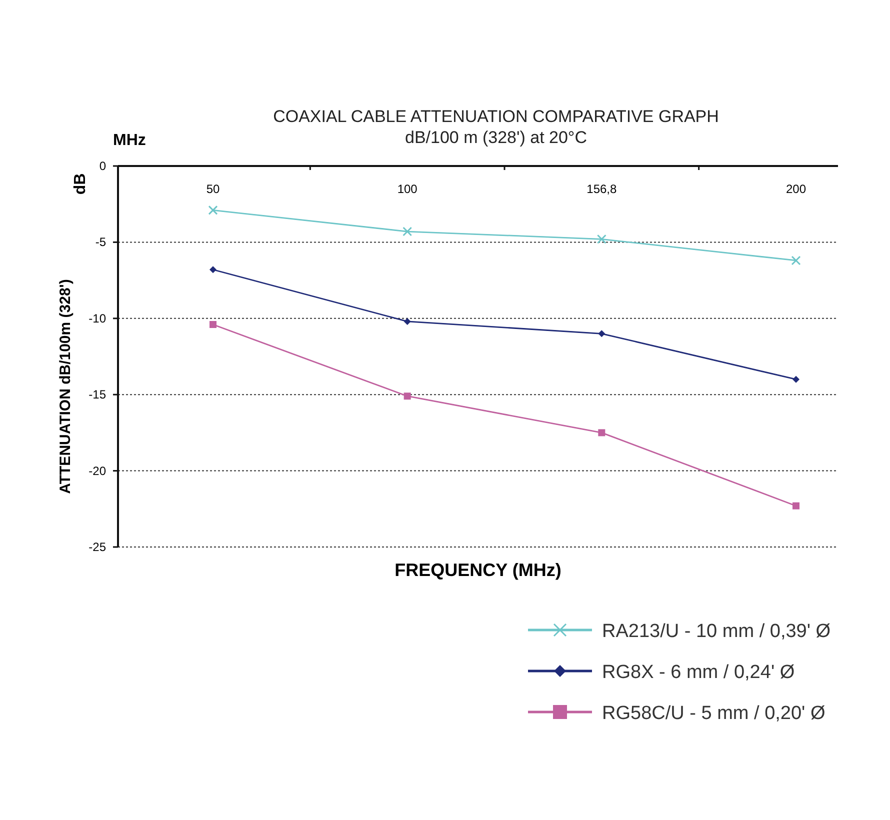 This screenshot has width=890, height=820. Describe the element at coordinates (602, 189) in the screenshot. I see `x-tick-label: 156,8` at that location.